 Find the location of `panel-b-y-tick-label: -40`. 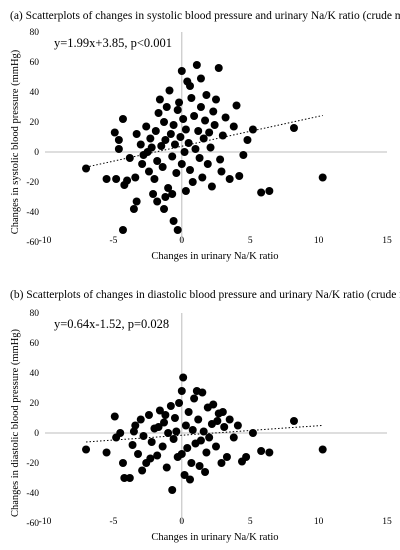

panel-b-y-tick-label: -40 is located at coordinates (32, 494).